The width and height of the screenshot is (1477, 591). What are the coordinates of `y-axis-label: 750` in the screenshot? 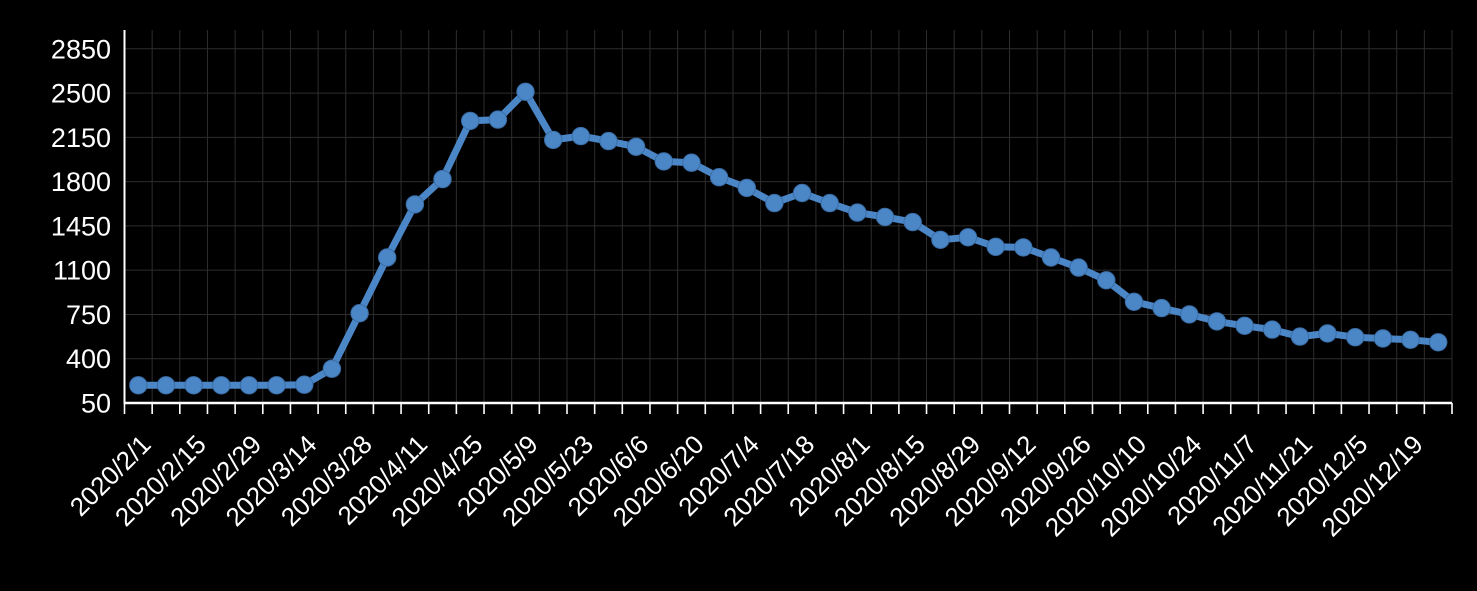 It's located at (88, 315).